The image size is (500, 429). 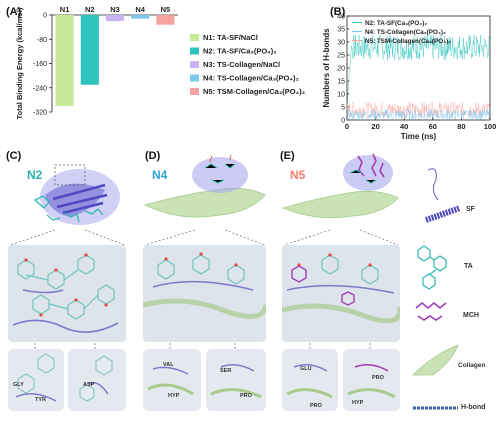 I want to click on structure-key, so click(x=436, y=289).